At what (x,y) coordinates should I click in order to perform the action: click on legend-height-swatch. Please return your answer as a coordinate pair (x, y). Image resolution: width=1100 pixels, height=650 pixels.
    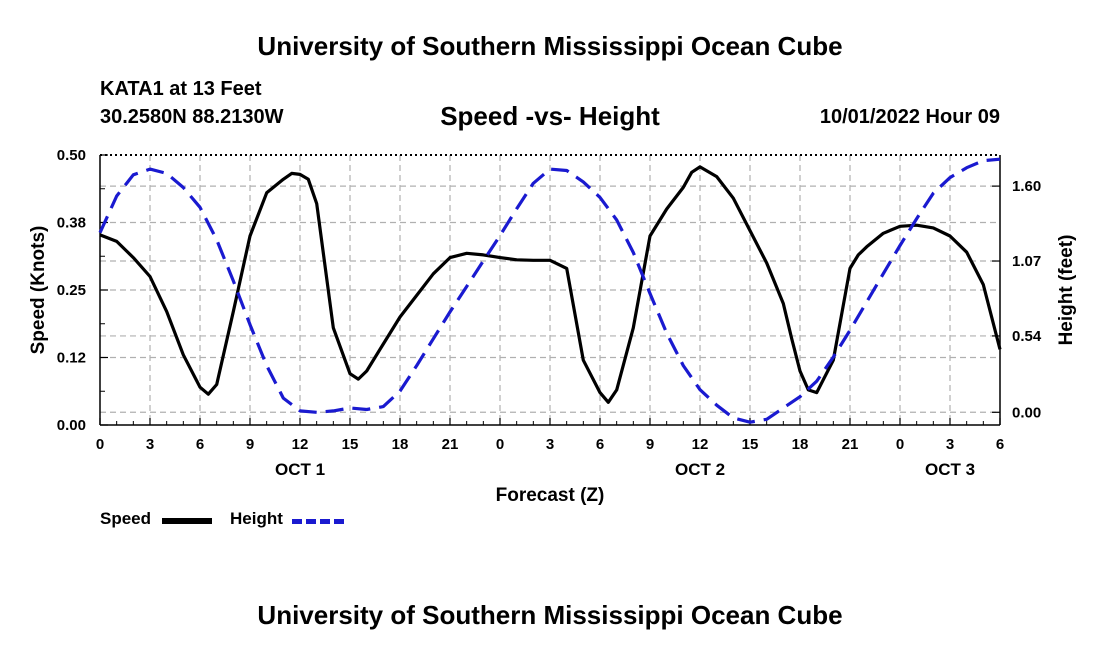
    Looking at the image, I should click on (318, 521).